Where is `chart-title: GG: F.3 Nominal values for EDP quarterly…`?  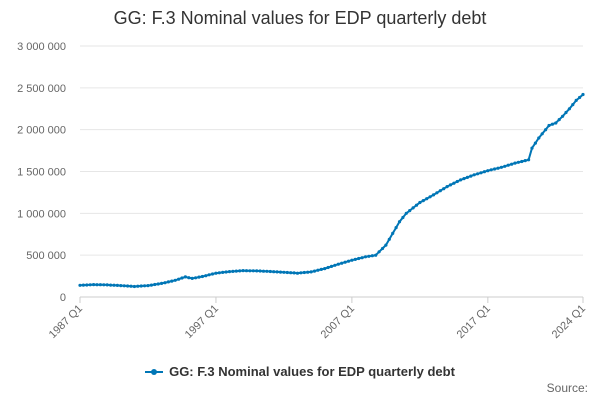 chart-title: GG: F.3 Nominal values for EDP quarterly… is located at coordinates (300, 18).